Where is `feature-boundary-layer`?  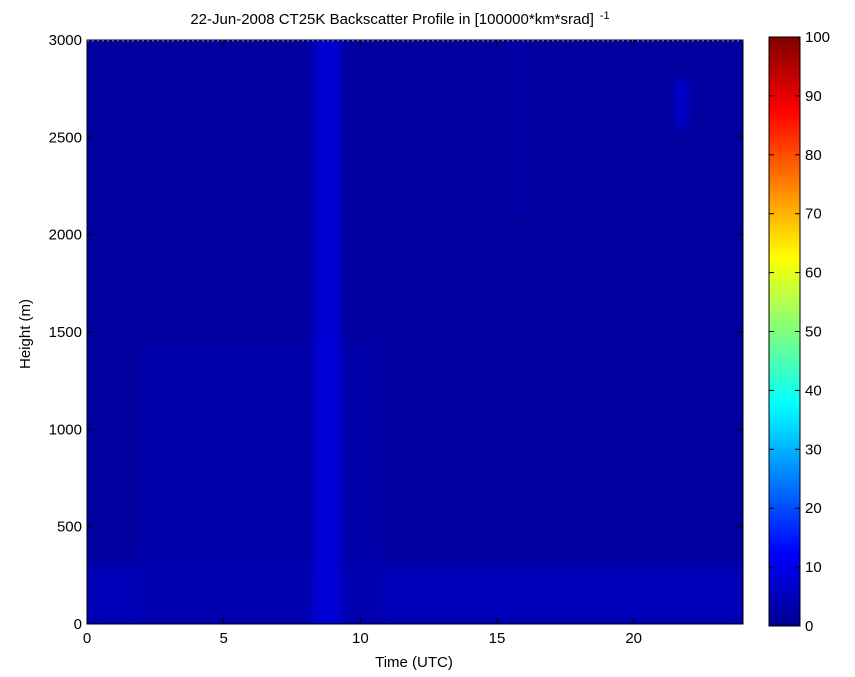
feature-boundary-layer is located at coordinates (260, 482).